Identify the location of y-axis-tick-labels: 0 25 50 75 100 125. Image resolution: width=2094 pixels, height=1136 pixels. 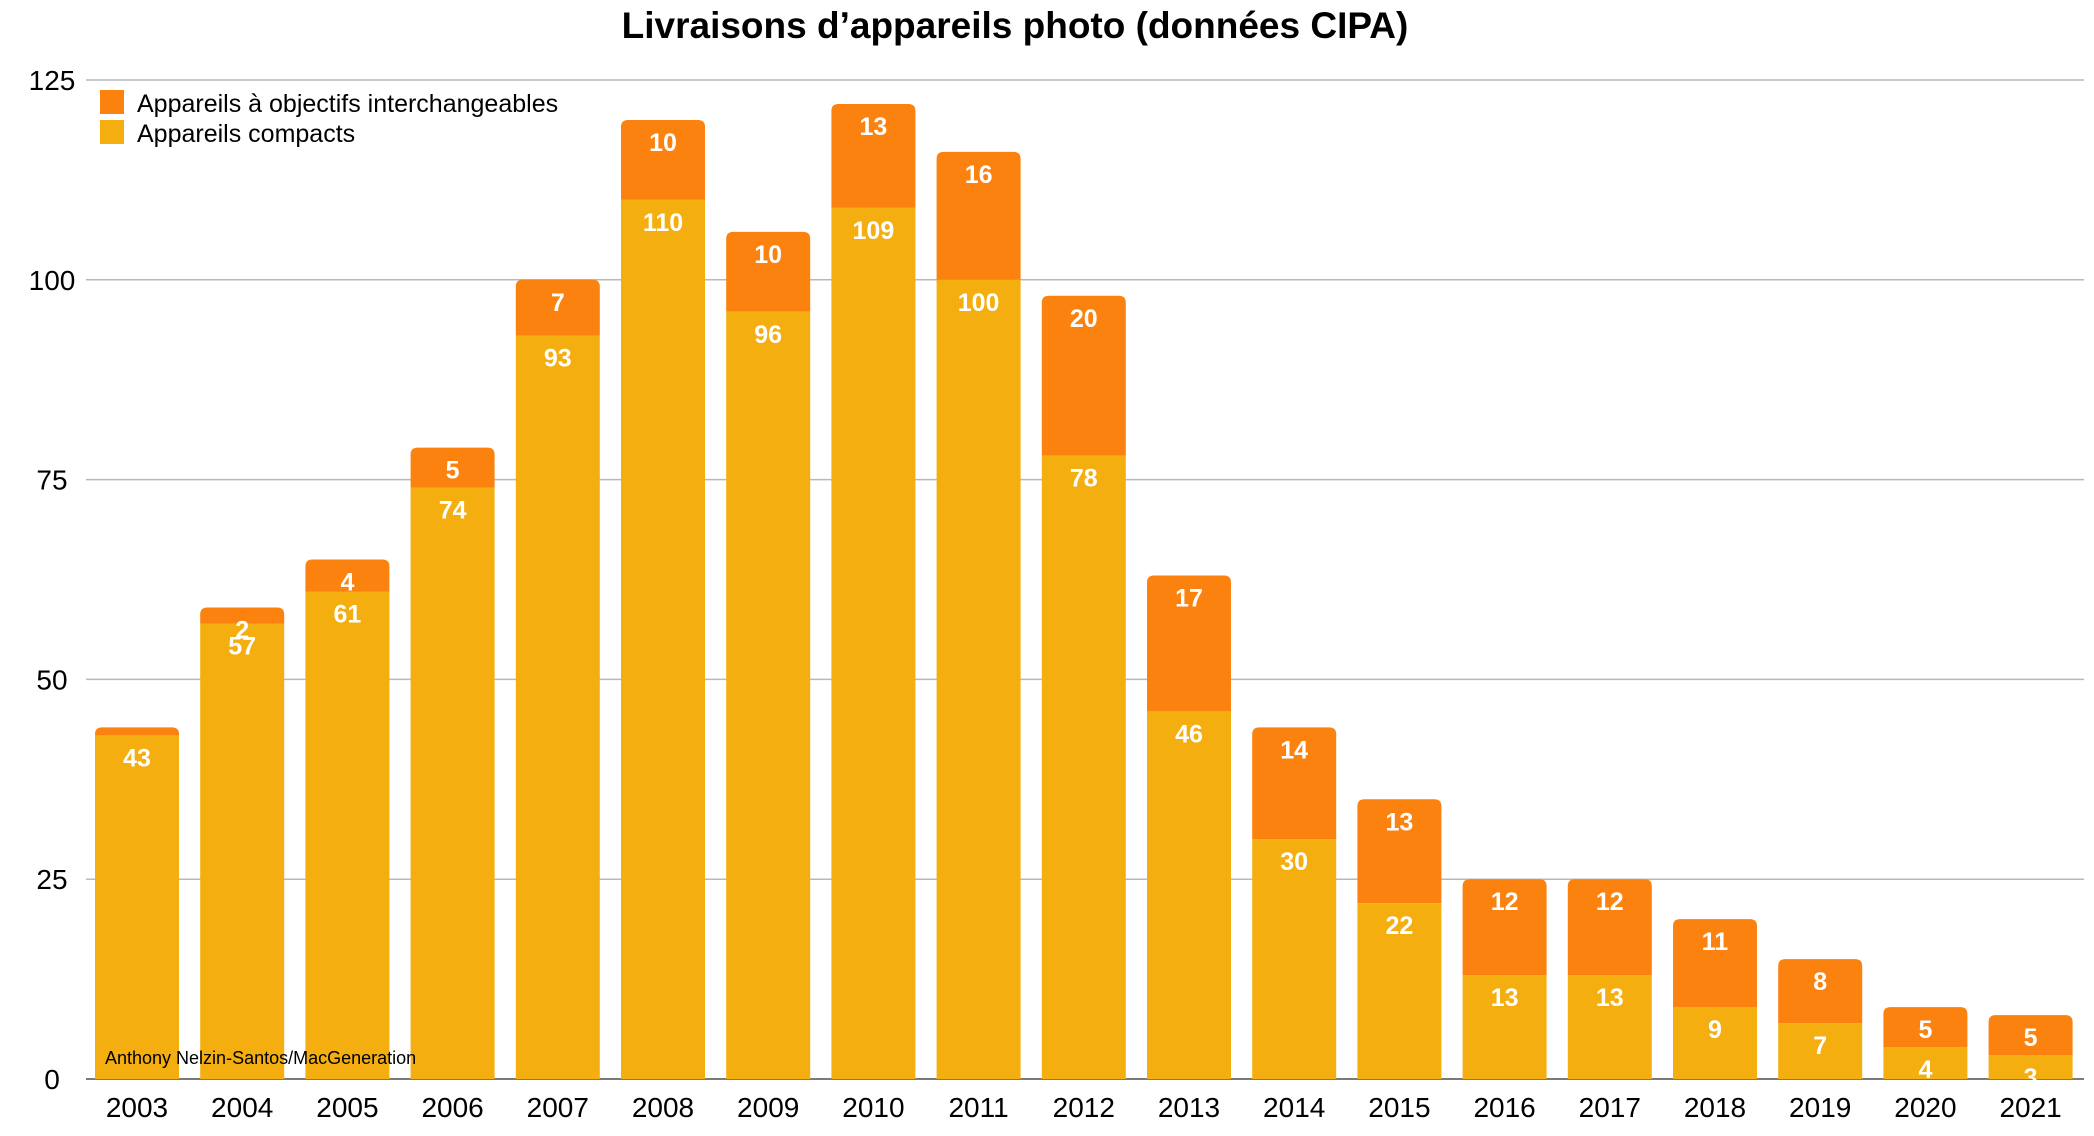
(52, 580).